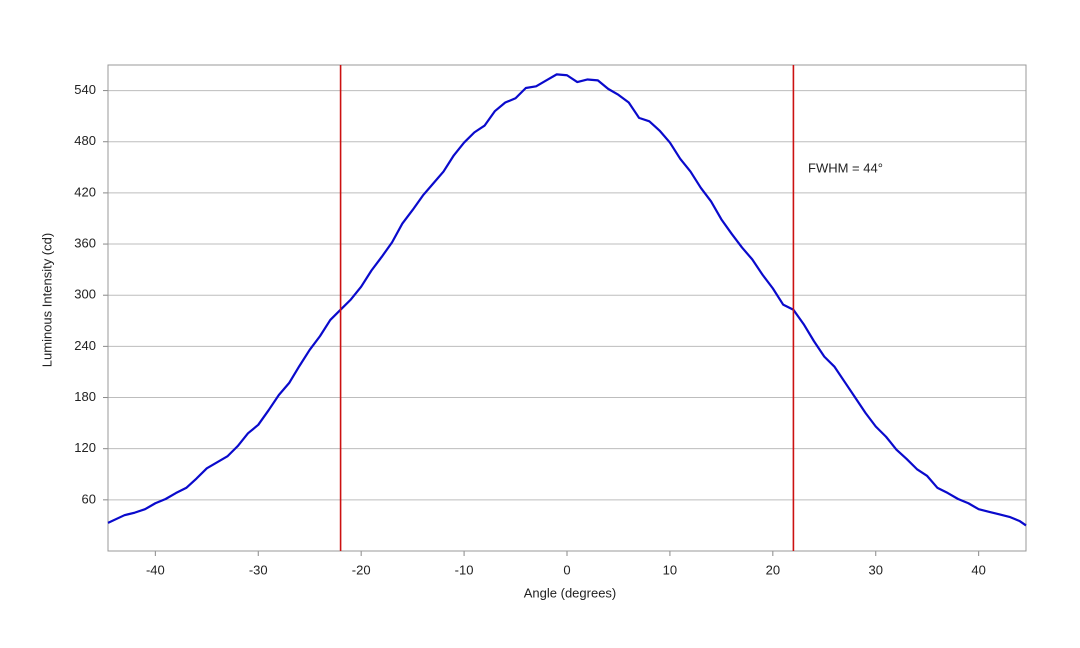 This screenshot has height=648, width=1080. What do you see at coordinates (570, 592) in the screenshot?
I see `x-axis-label: Angle (degrees)` at bounding box center [570, 592].